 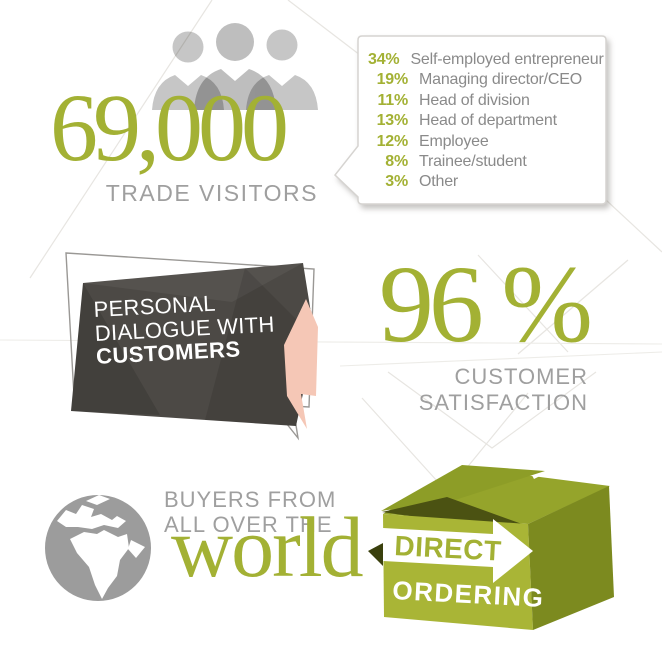 What do you see at coordinates (454, 141) in the screenshot?
I see `percent-label: Employee` at bounding box center [454, 141].